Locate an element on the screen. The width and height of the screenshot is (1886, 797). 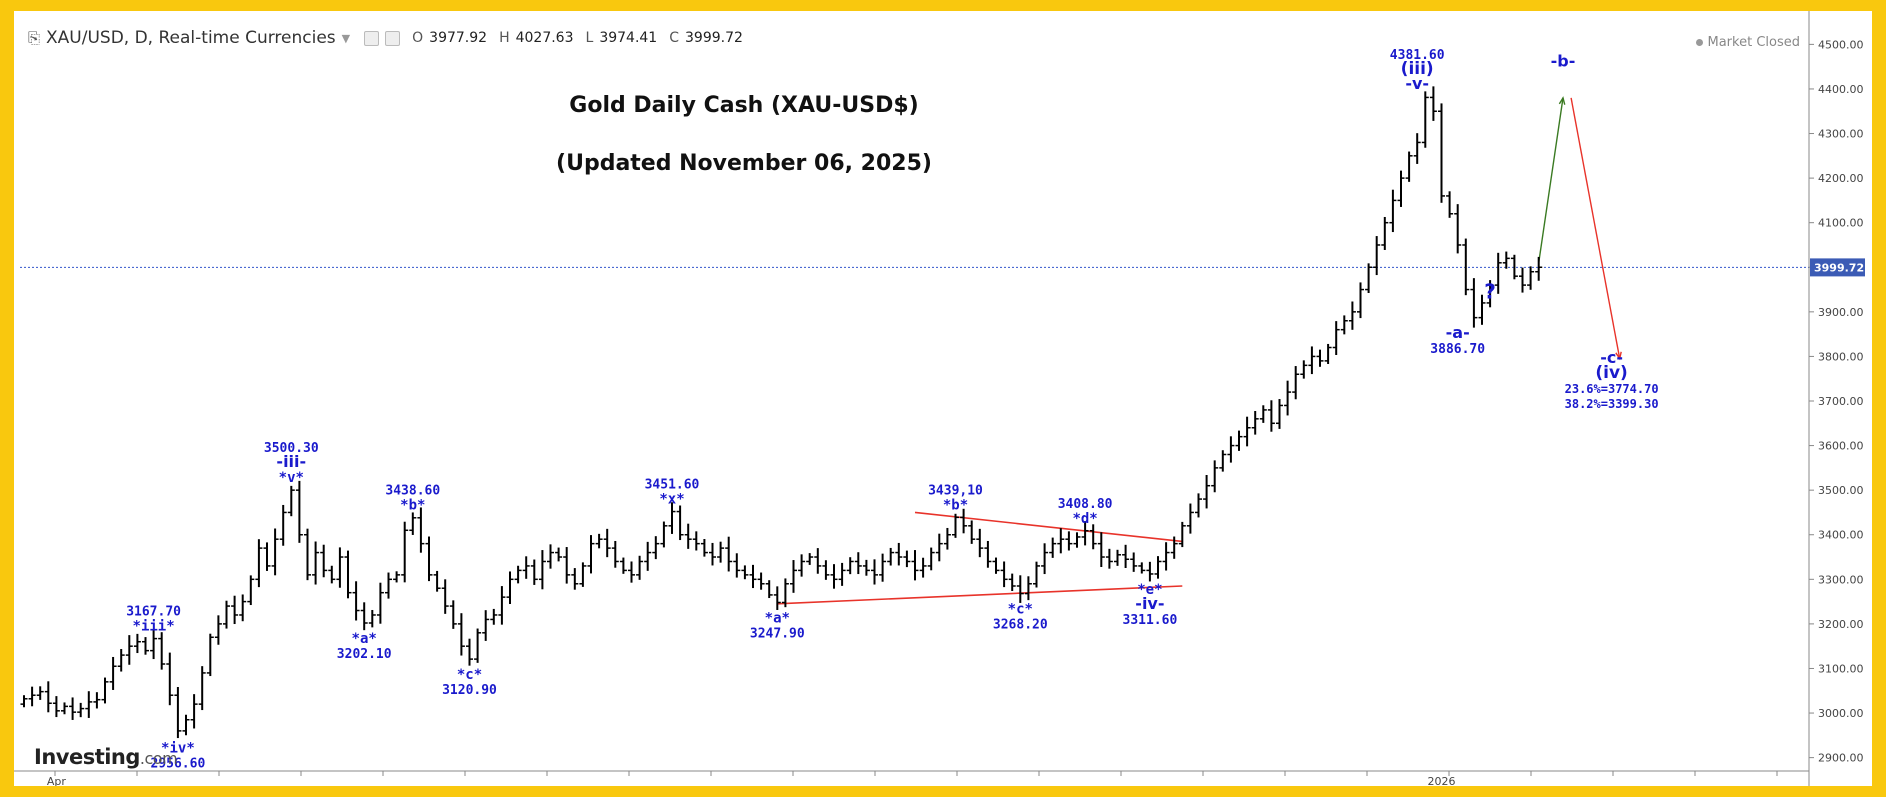
last-price-badge is located at coordinates (1837, 267).